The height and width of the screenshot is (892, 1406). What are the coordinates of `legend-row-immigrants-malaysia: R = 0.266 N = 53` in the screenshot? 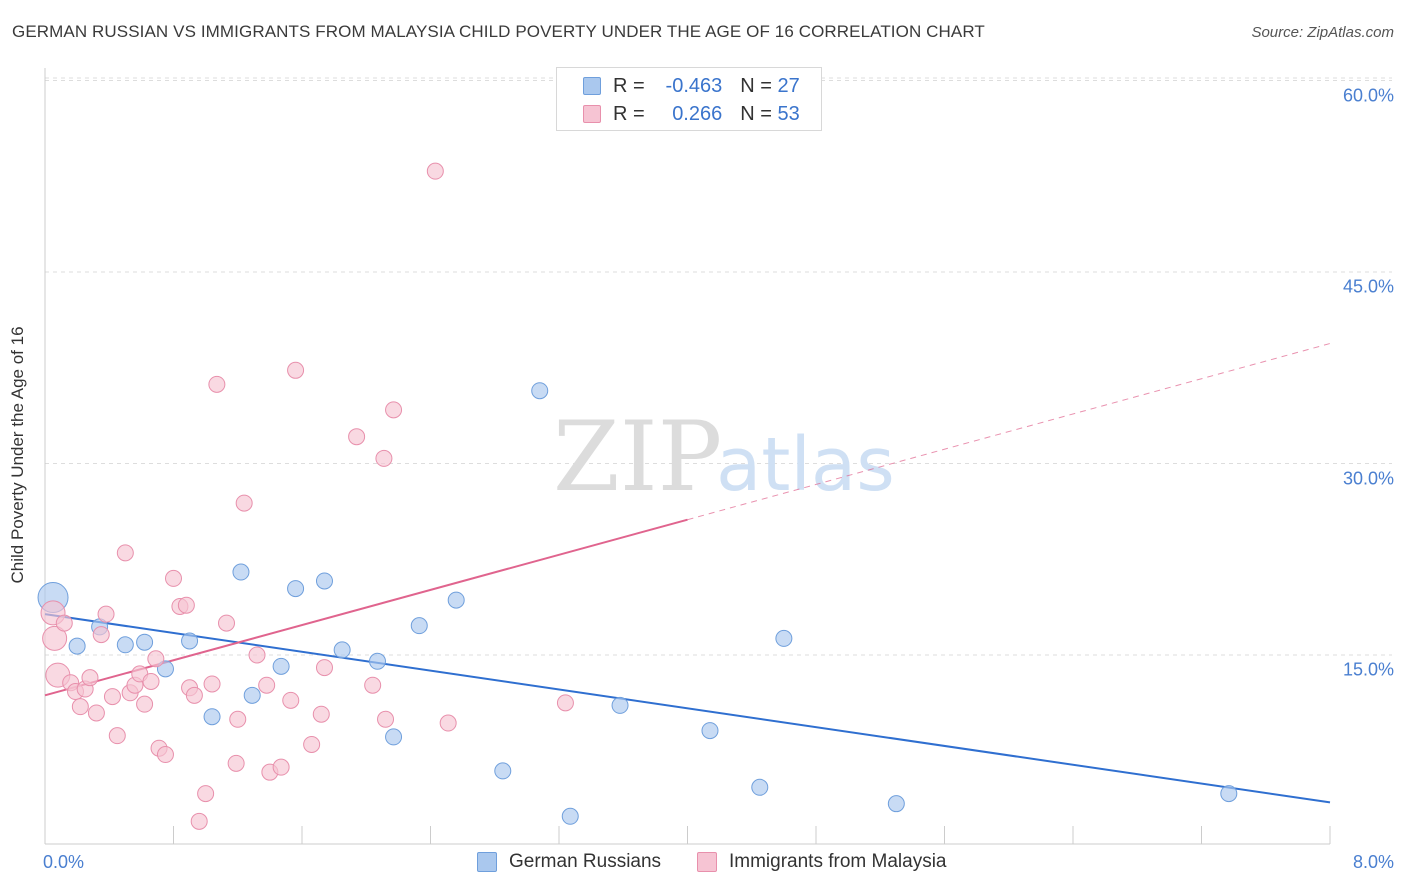 It's located at (691, 114).